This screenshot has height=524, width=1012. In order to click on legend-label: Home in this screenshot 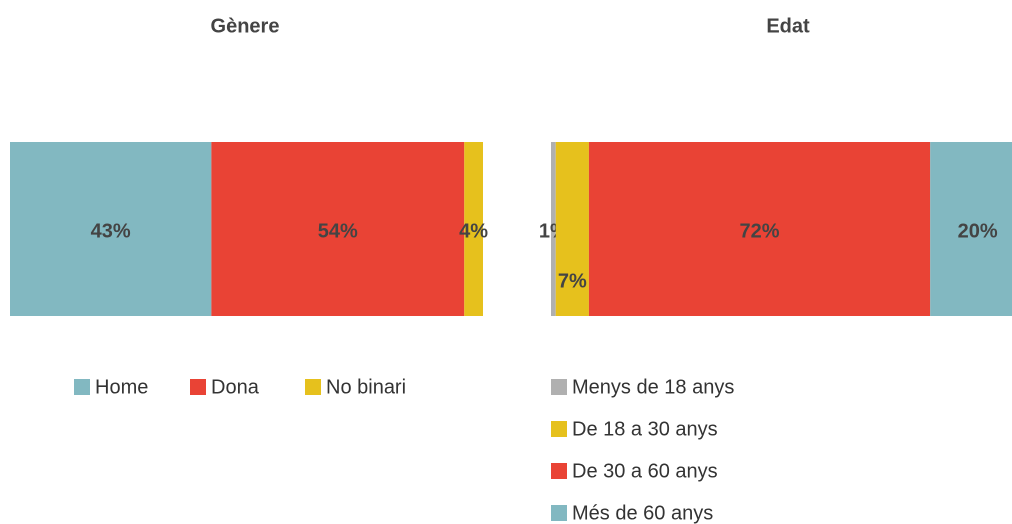, I will do `click(121, 387)`.